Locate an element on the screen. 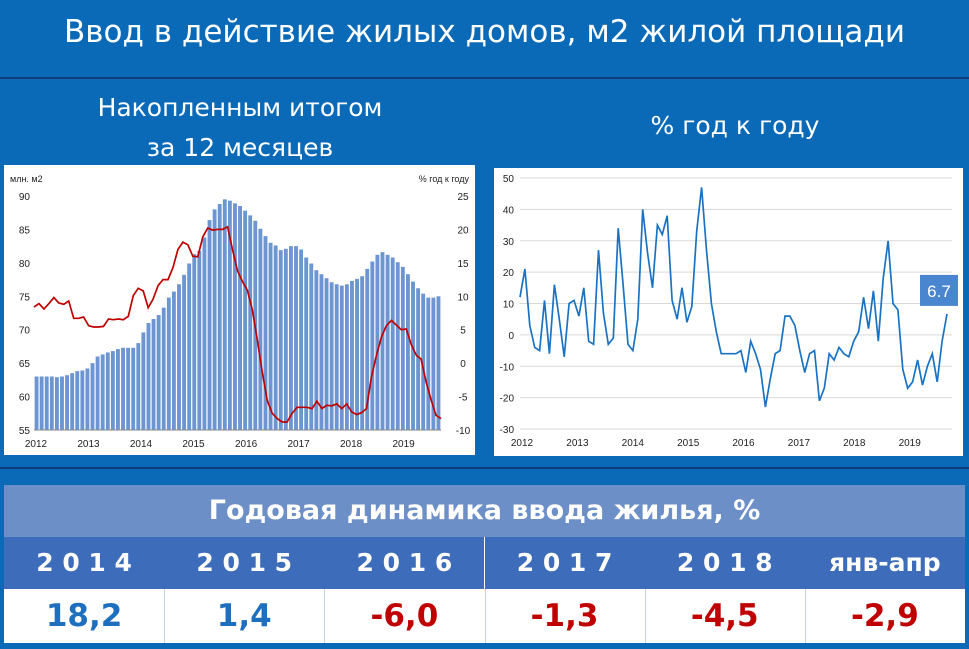 Image resolution: width=969 pixels, height=649 pixels. last-value-box is located at coordinates (939, 290).